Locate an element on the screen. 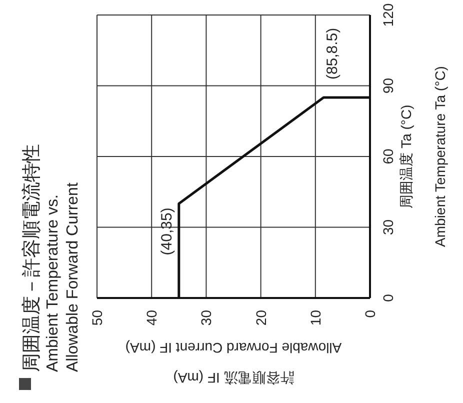 The image size is (463, 403). annotation: (40,35) is located at coordinates (167, 232).